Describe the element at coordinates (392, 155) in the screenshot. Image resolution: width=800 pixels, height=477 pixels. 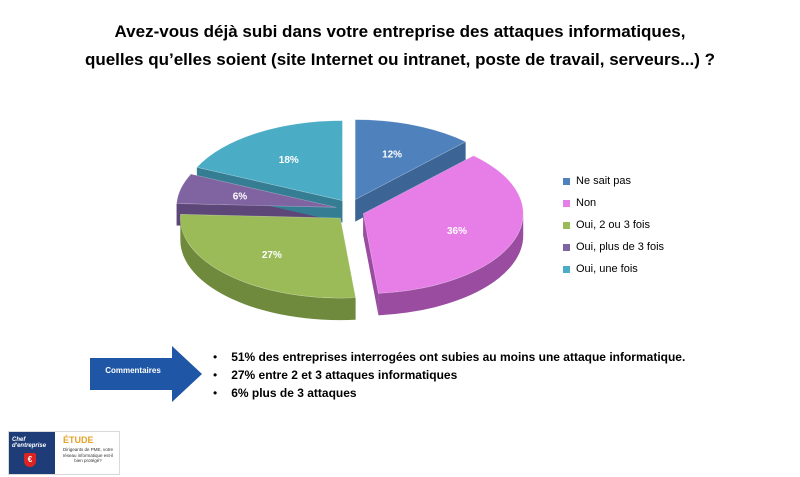
I see `data-label: 12%` at that location.